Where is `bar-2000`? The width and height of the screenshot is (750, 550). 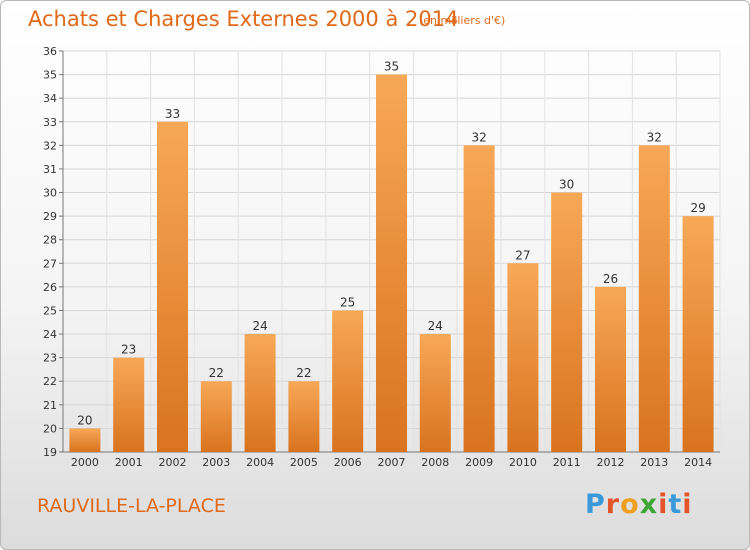
bar-2000 is located at coordinates (85, 440).